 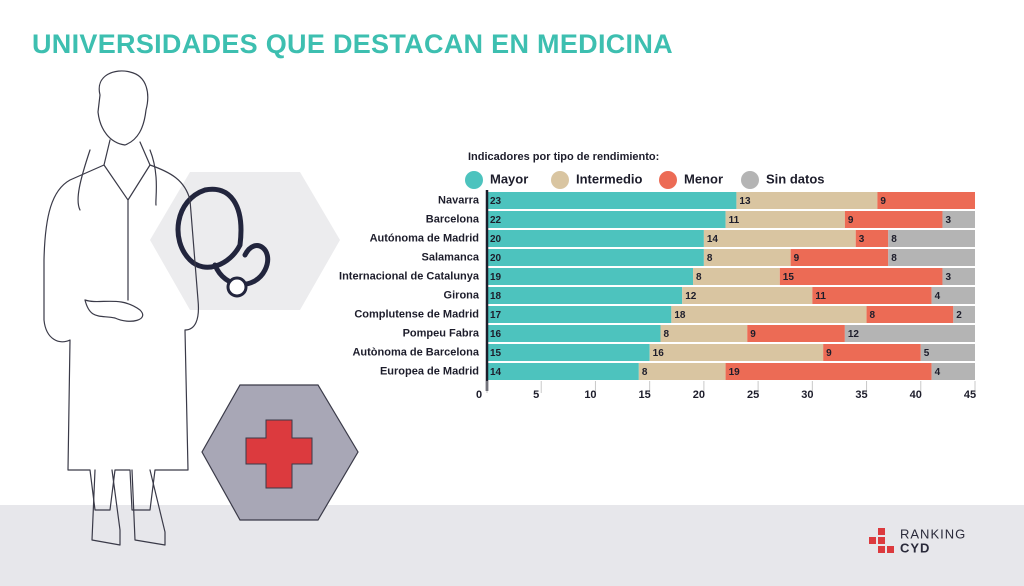 What do you see at coordinates (462, 295) in the screenshot?
I see `category-label: Girona` at bounding box center [462, 295].